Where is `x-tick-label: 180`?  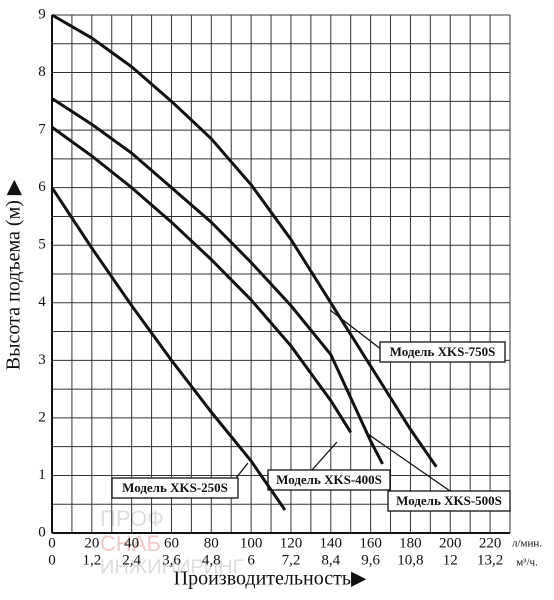
x-tick-label: 180 is located at coordinates (410, 543).